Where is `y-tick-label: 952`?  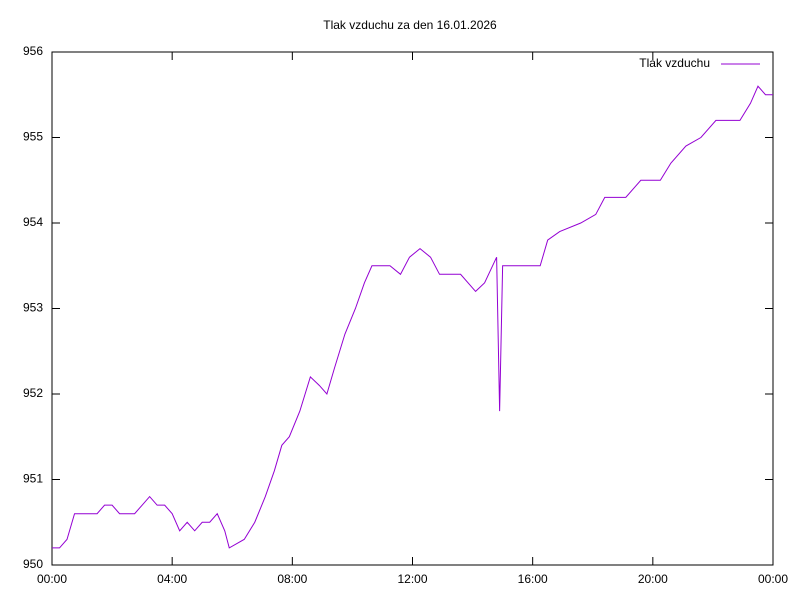
y-tick-label: 952 is located at coordinates (33, 393).